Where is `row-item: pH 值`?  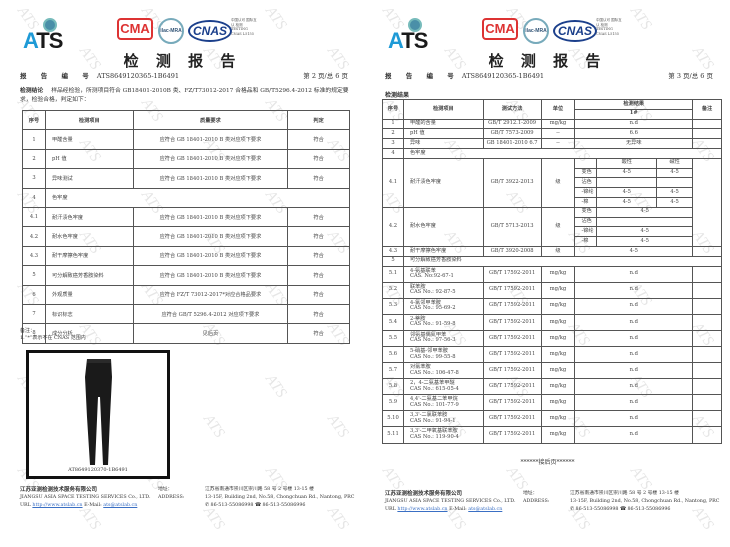
row-item: pH 值 is located at coordinates (89, 159).